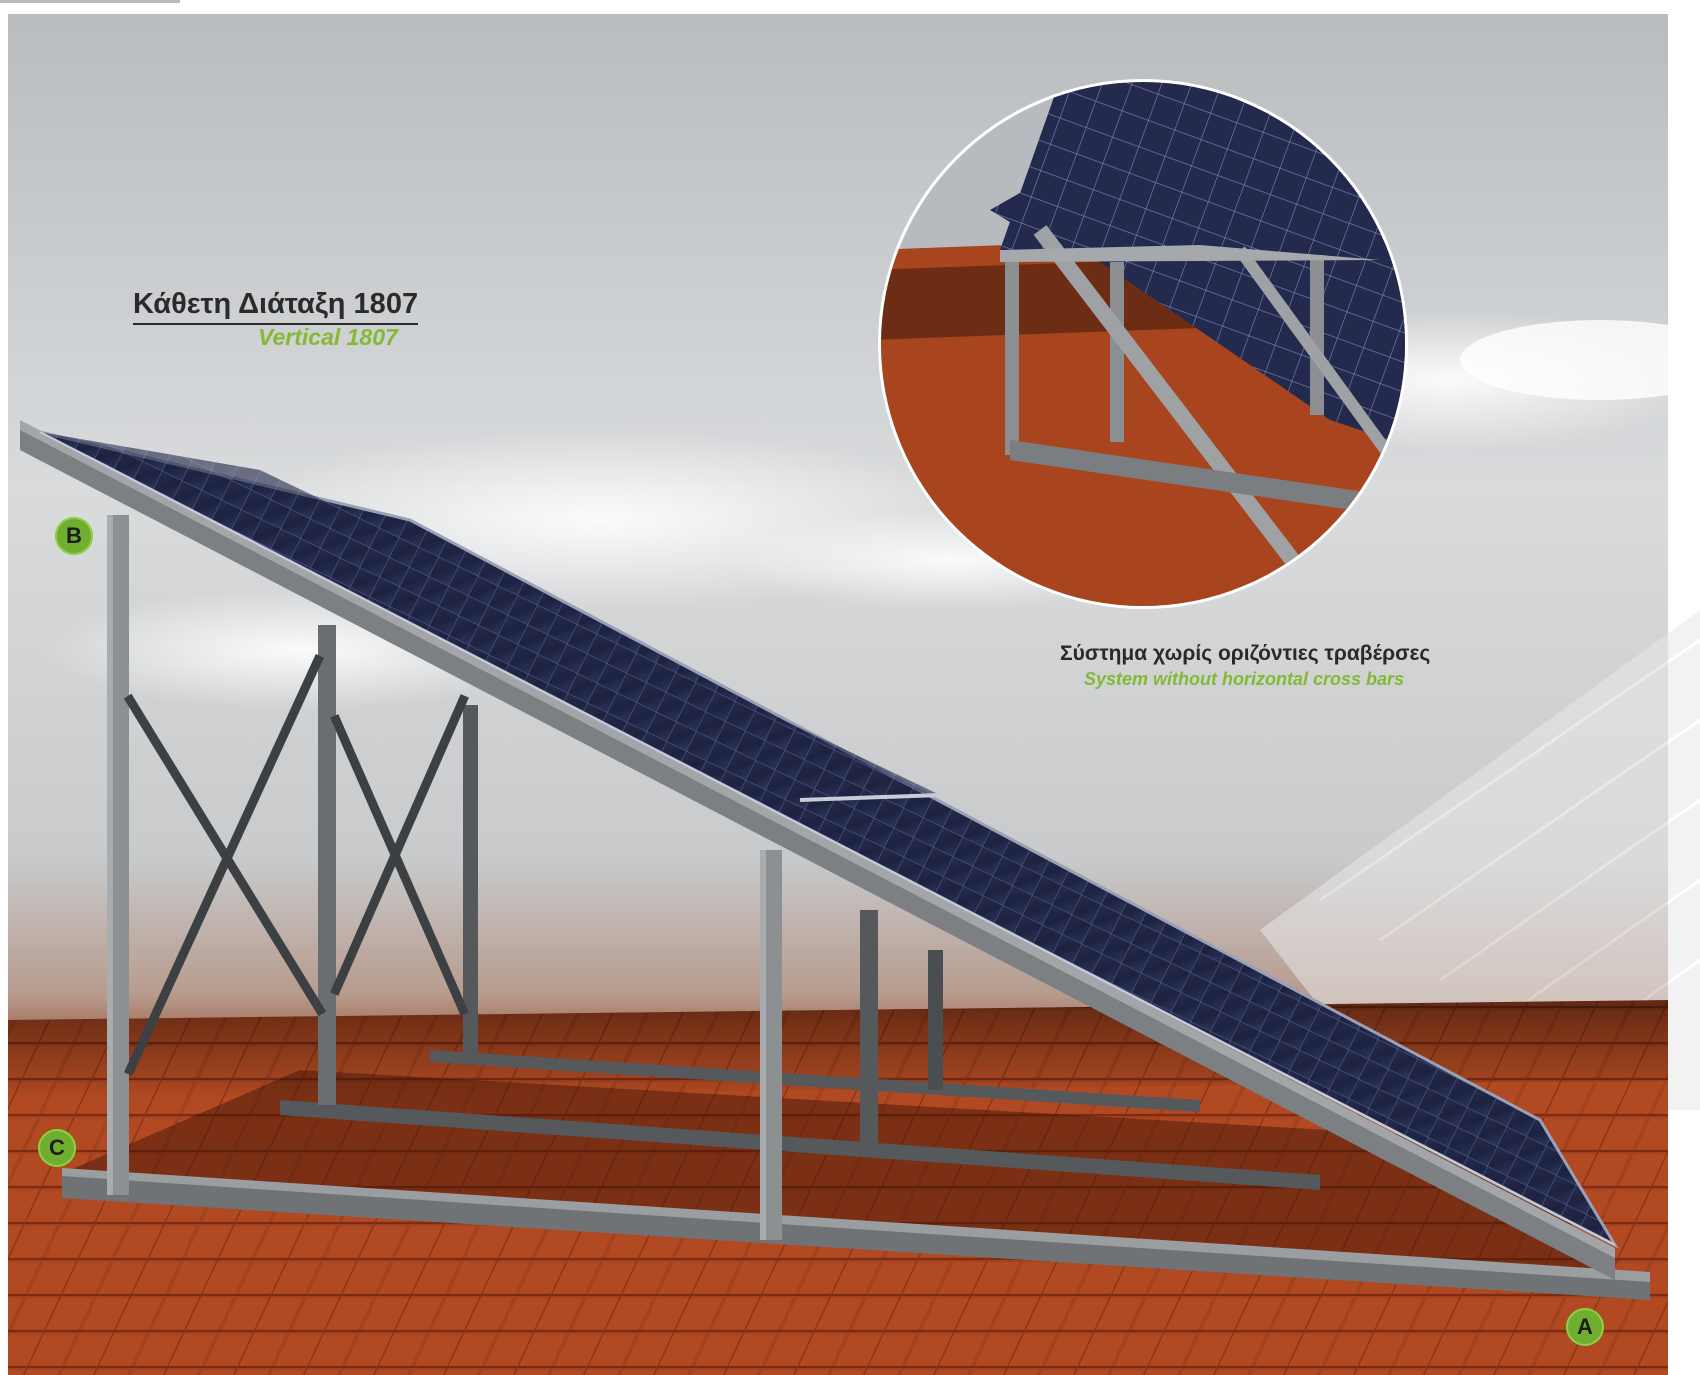 The height and width of the screenshot is (1375, 1700). I want to click on marker-a: A, so click(1585, 1327).